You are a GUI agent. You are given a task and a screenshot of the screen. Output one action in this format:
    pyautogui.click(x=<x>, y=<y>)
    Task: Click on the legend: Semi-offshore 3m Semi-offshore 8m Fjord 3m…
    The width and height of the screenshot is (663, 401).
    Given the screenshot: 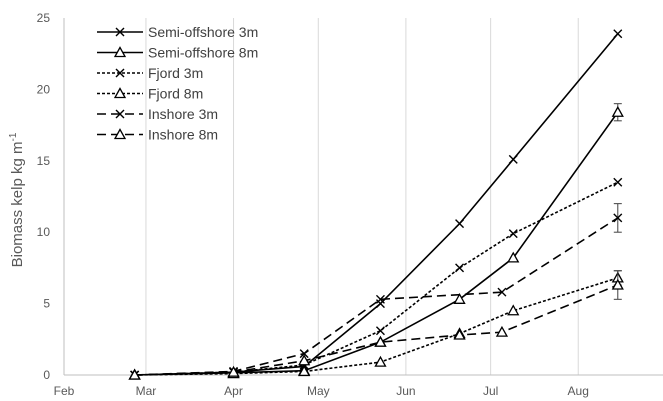 What is the action you would take?
    pyautogui.click(x=177, y=83)
    